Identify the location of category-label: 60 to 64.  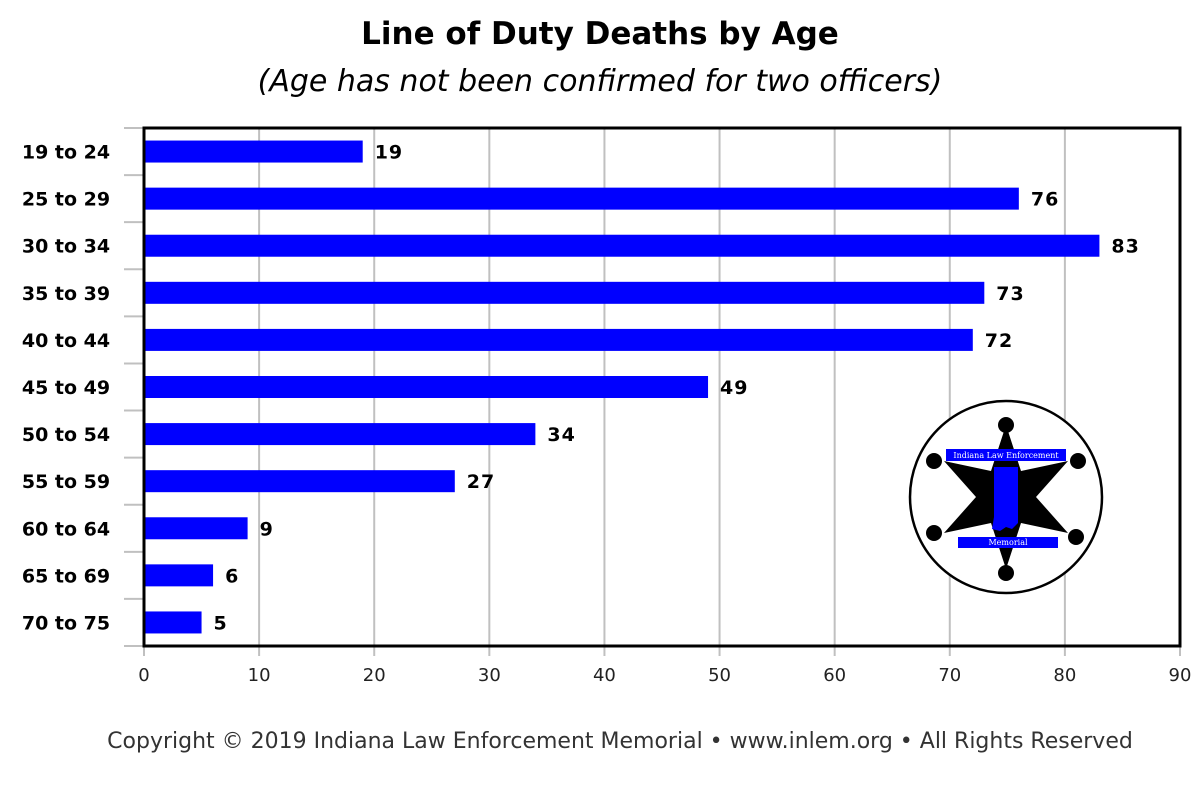
(66, 529).